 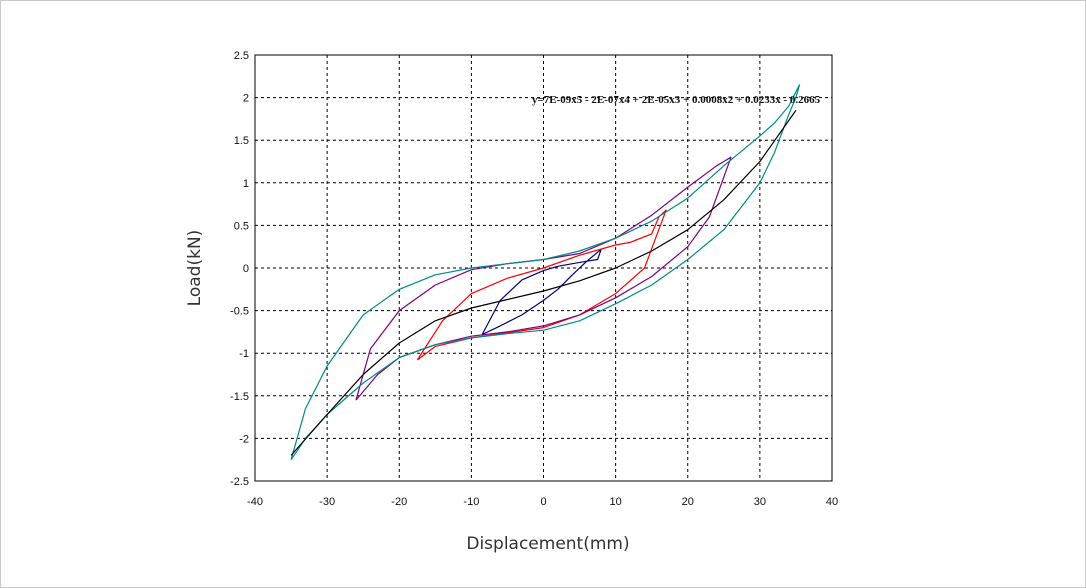 I want to click on x-tick-label: 40, so click(x=832, y=502).